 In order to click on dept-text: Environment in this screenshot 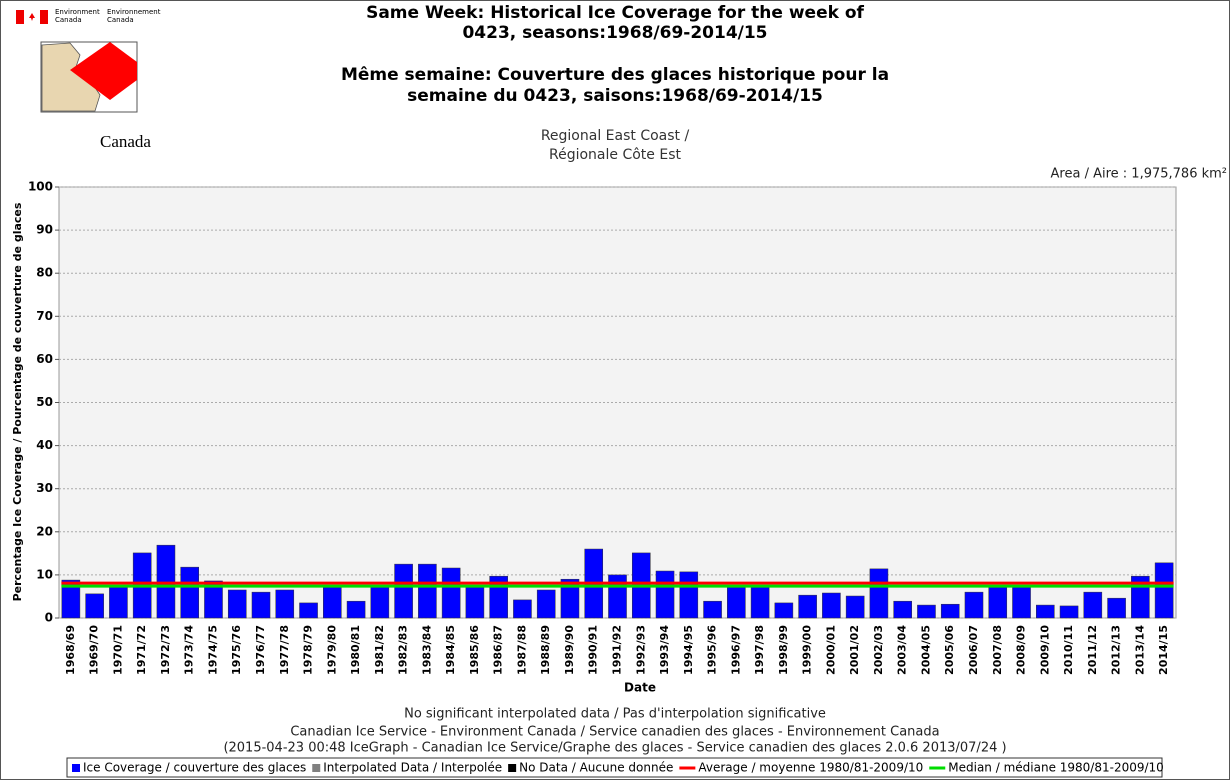, I will do `click(77, 12)`.